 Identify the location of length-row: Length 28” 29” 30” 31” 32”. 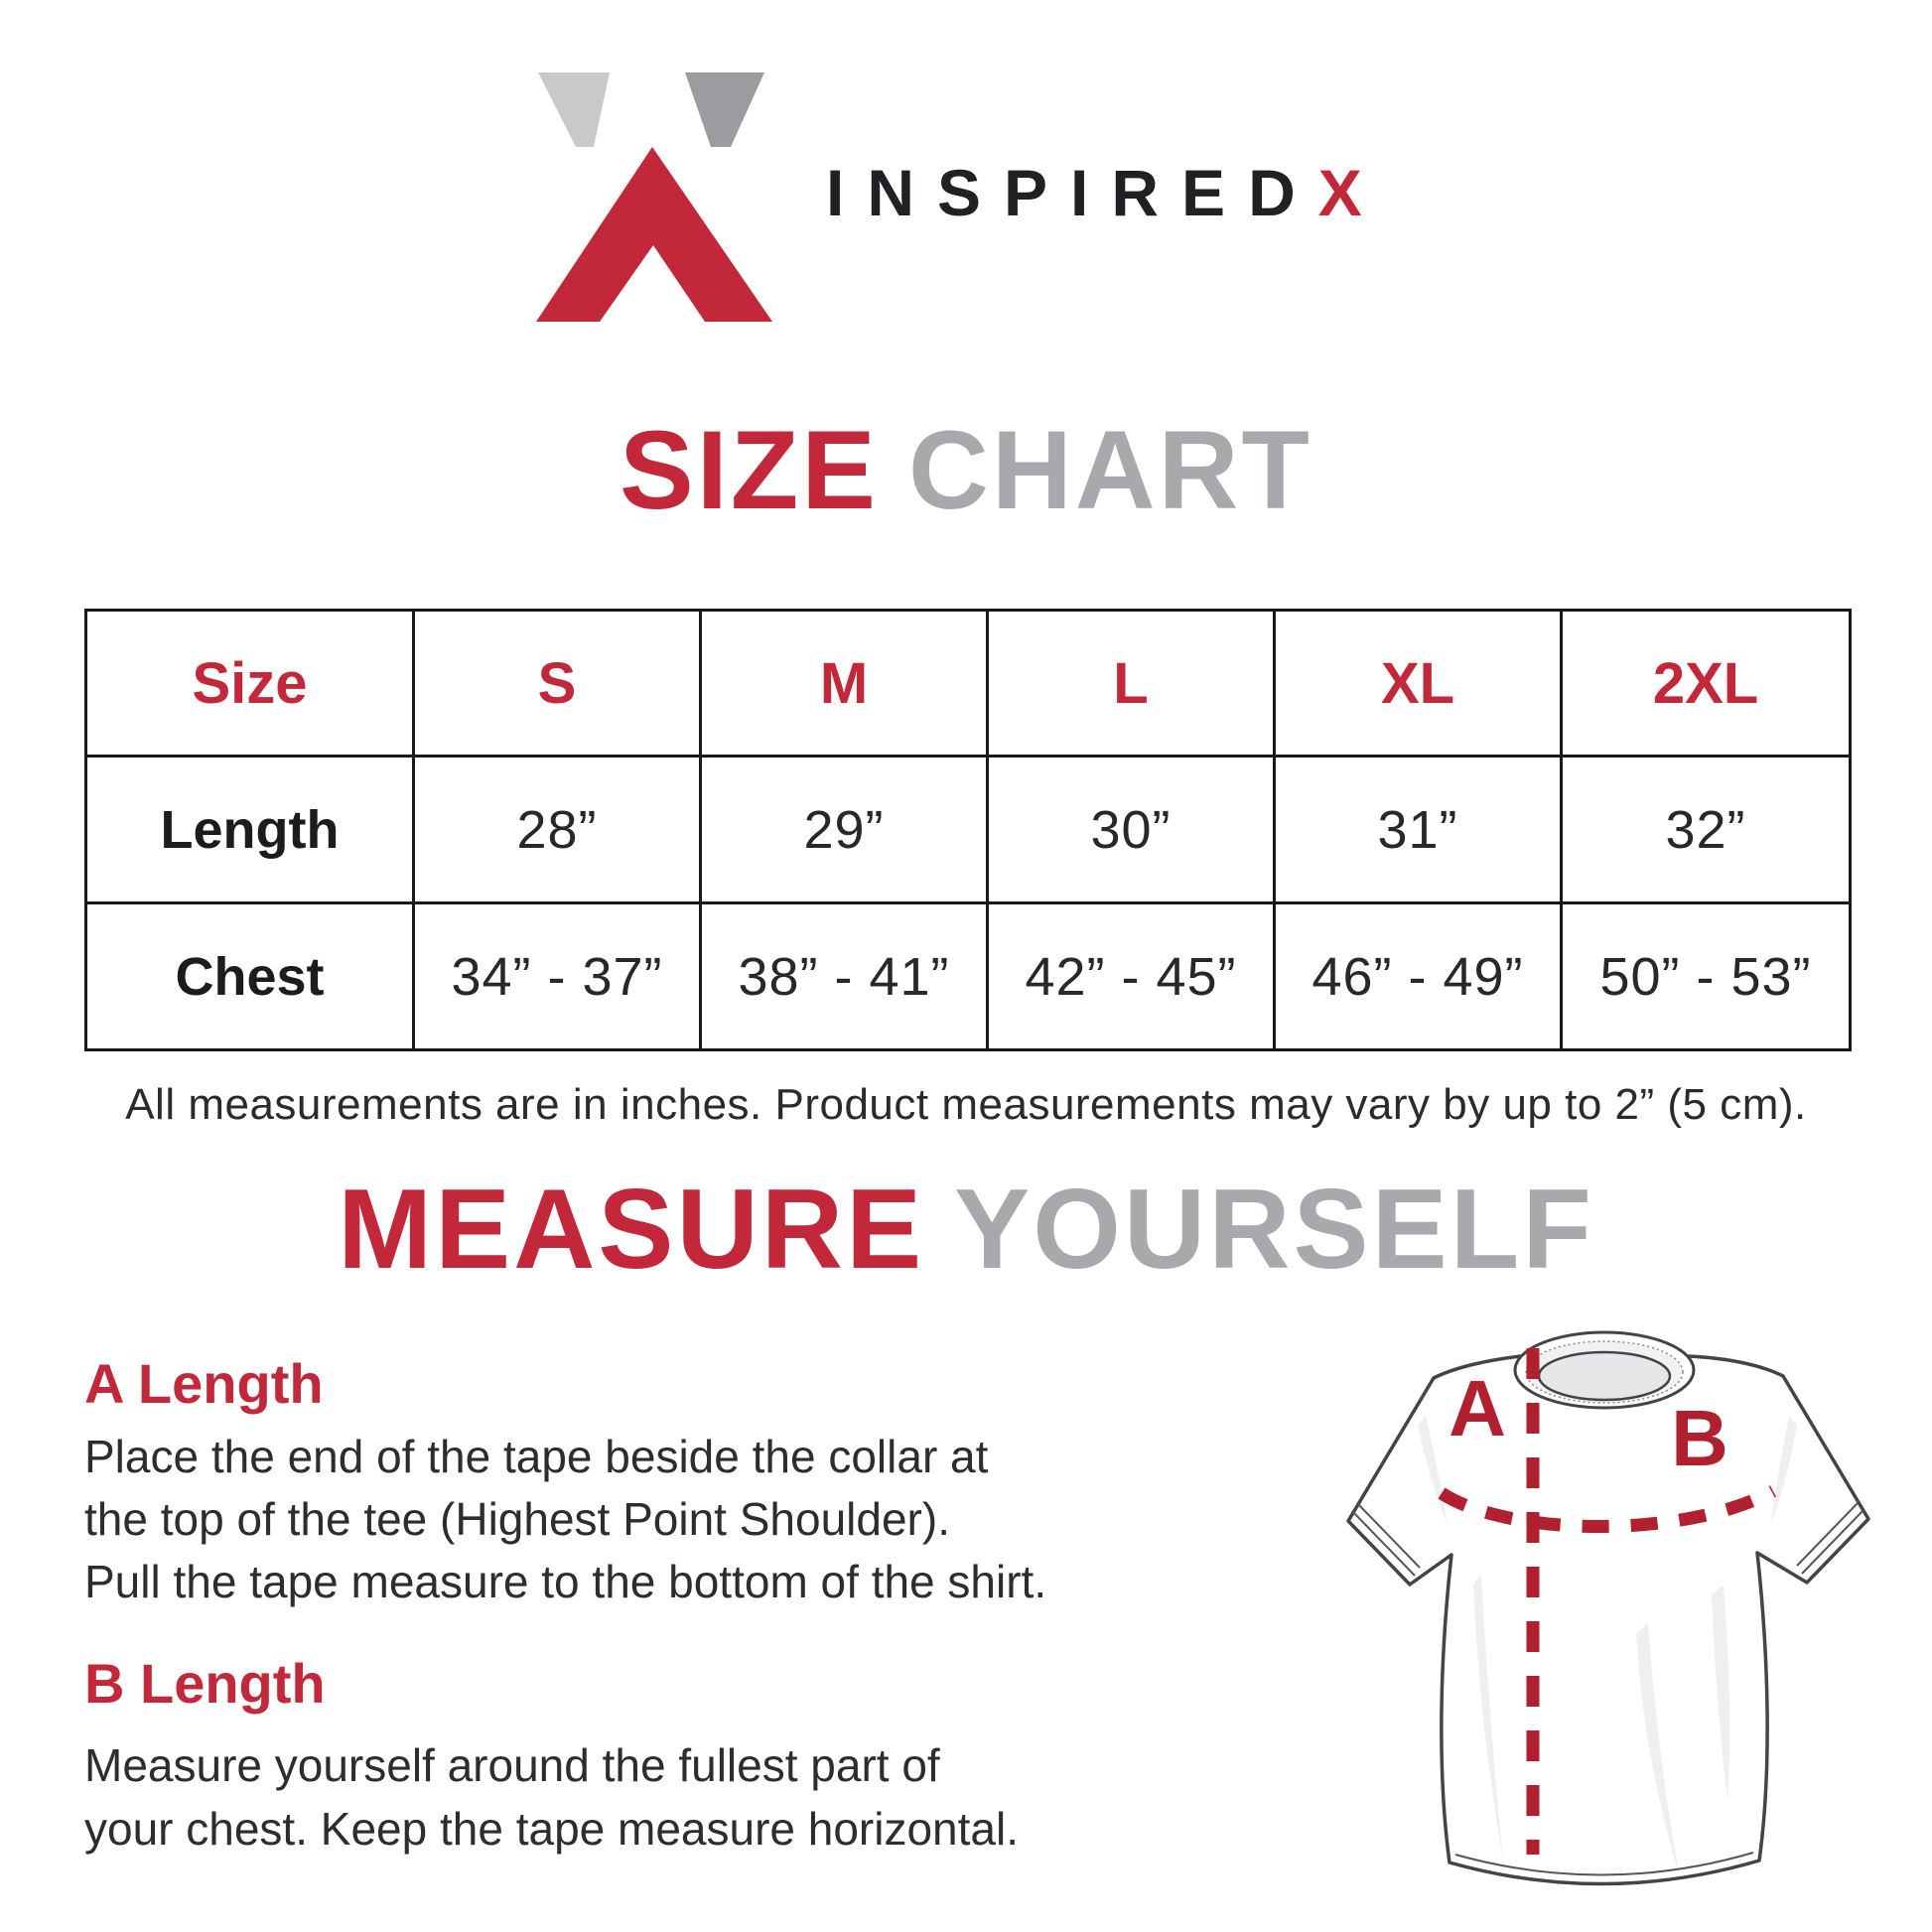
(968, 829).